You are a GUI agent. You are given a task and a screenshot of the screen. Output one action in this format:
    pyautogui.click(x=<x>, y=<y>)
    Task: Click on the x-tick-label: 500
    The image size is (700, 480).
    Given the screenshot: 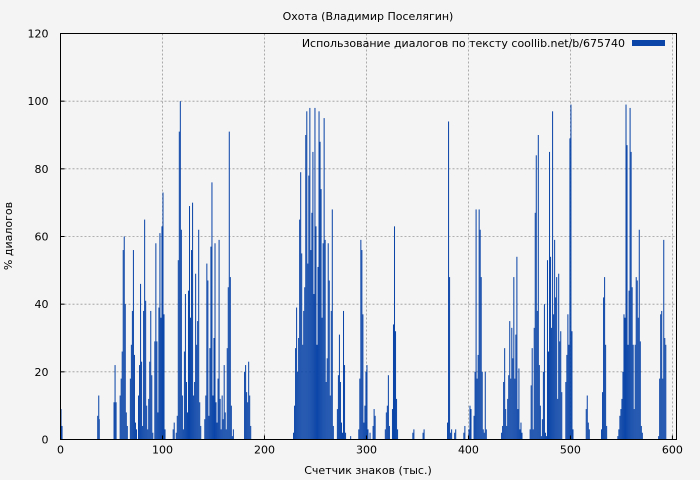 What is the action you would take?
    pyautogui.click(x=570, y=450)
    